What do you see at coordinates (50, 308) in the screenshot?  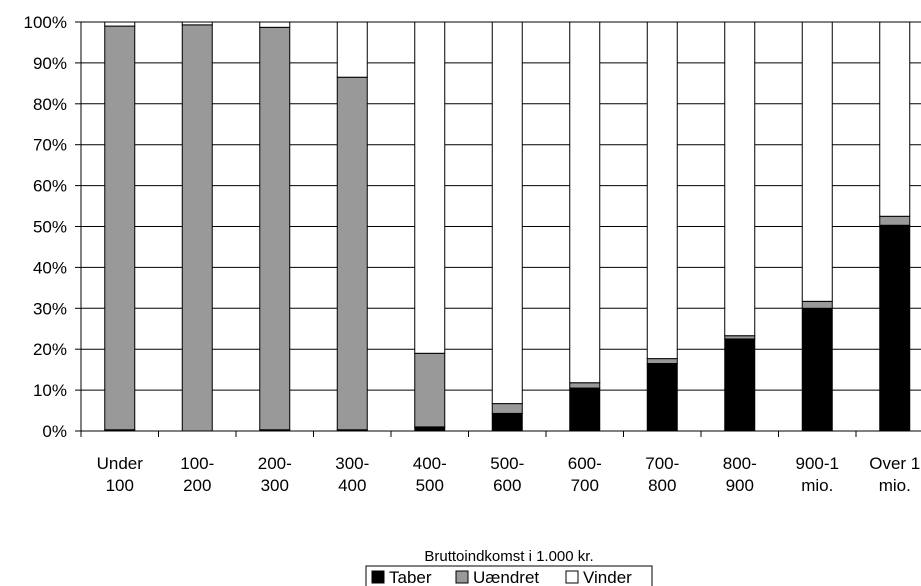 I see `y-tick-label: 30%` at bounding box center [50, 308].